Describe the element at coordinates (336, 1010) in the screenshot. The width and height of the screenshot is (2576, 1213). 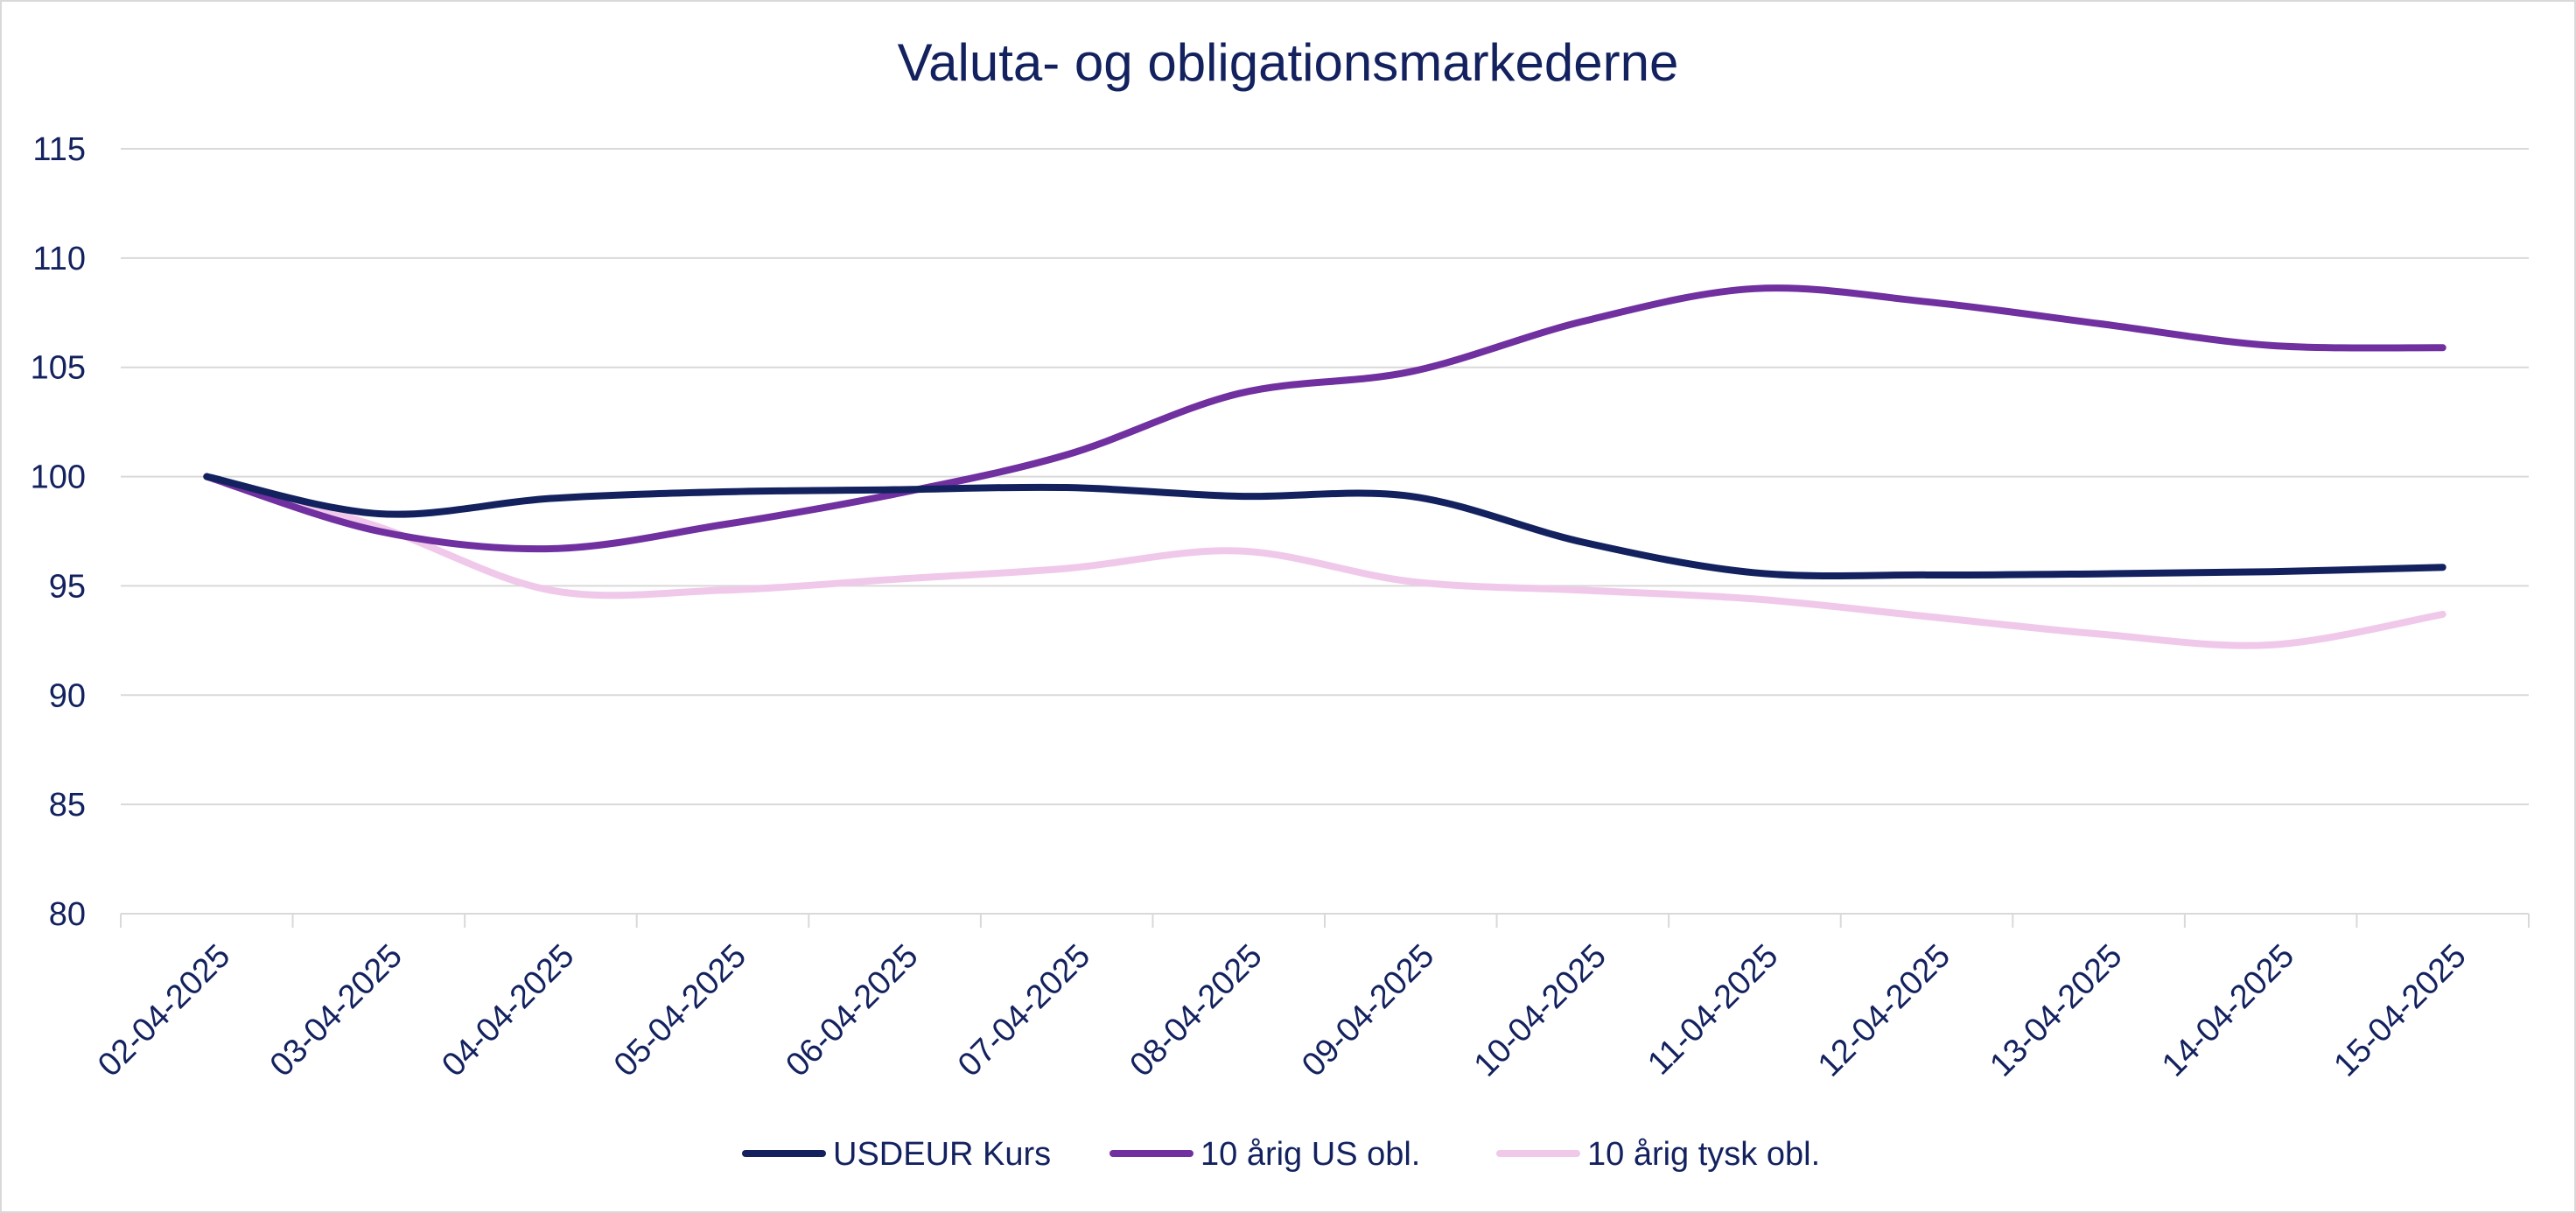
I see `x-tick-label: 03-04-2025` at that location.